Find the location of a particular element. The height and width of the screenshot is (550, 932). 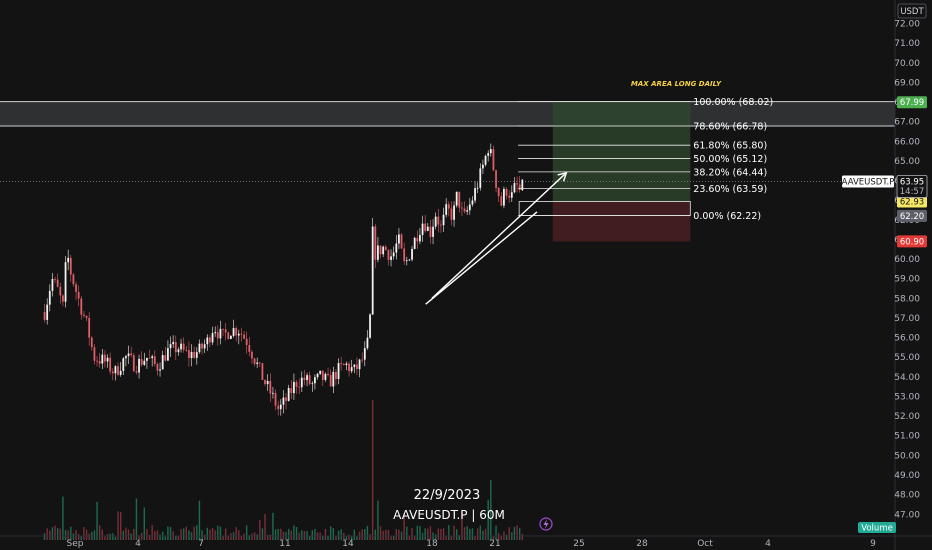

price-tick-label: 47.00 is located at coordinates (907, 515).